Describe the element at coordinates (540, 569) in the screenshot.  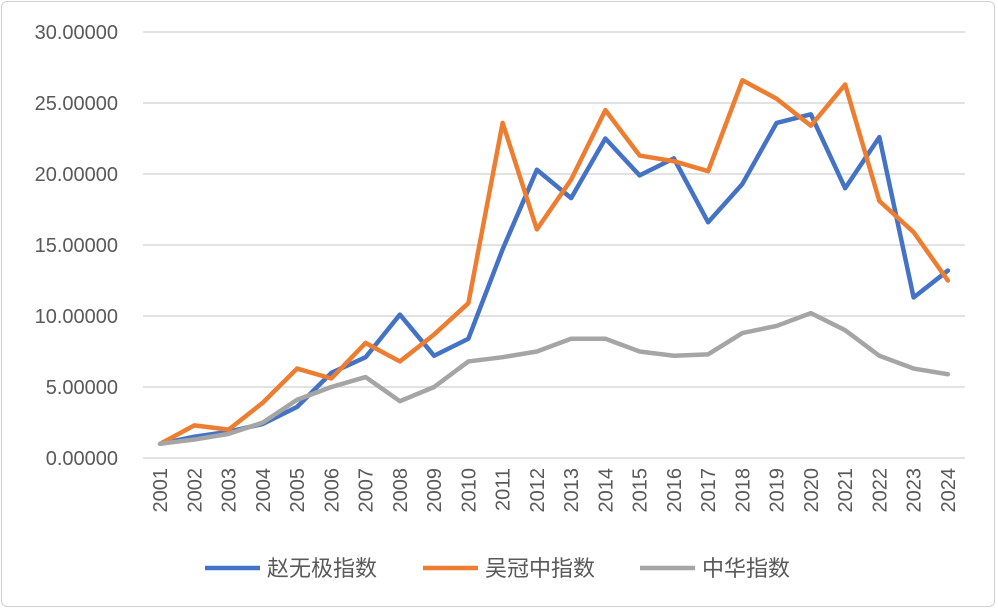
I see `legend-label: 吴冠中指数` at that location.